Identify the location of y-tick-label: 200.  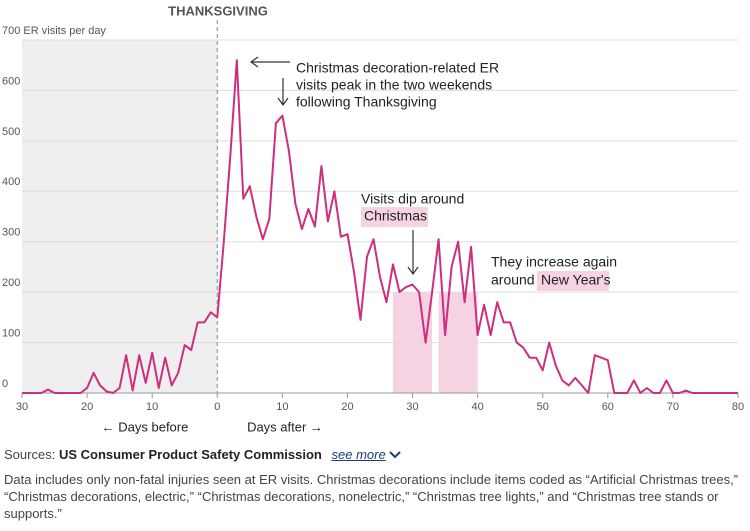
(11, 283).